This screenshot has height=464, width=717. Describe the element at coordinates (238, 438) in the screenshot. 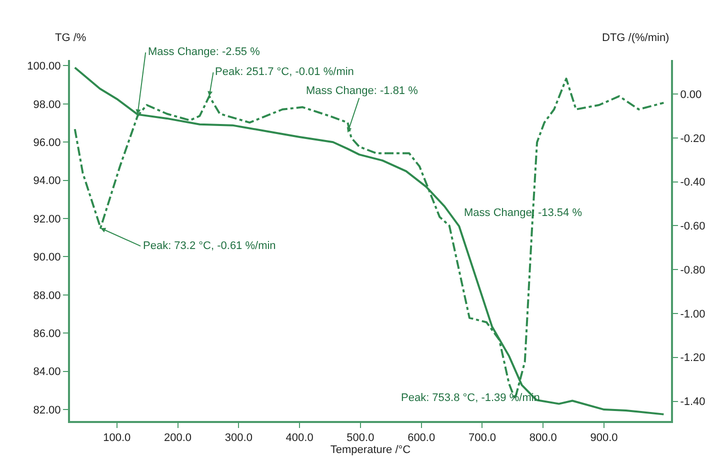

I see `x-tick-label: 300.0` at that location.